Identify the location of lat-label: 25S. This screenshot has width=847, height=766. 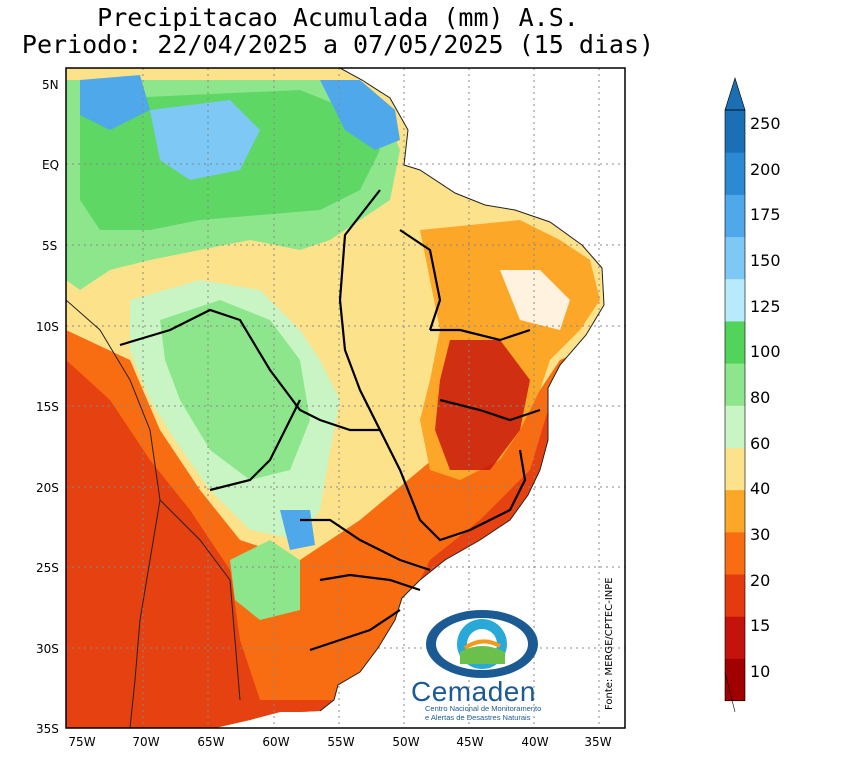
(47, 568).